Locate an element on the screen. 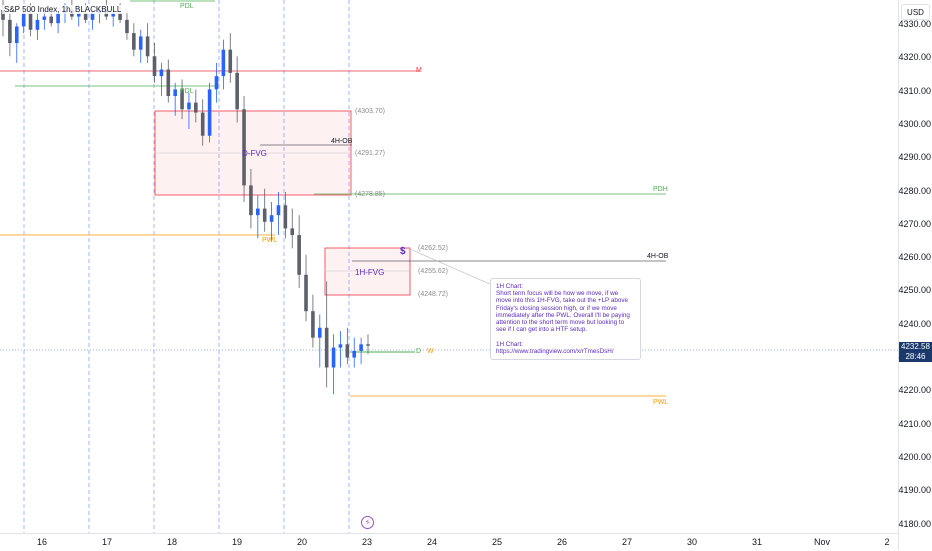 The width and height of the screenshot is (932, 551). time-tick-label: 23 is located at coordinates (367, 542).